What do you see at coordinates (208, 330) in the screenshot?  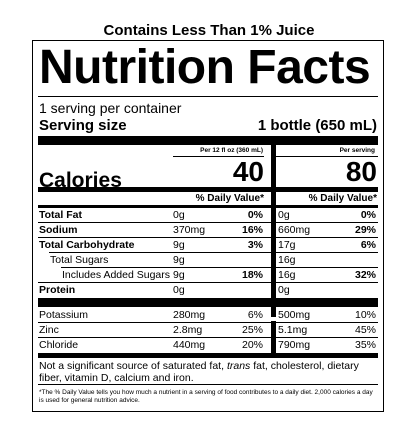 I see `nutrient-row-zinc: Zinc 2.8mg 25% 5.1mg 45%` at bounding box center [208, 330].